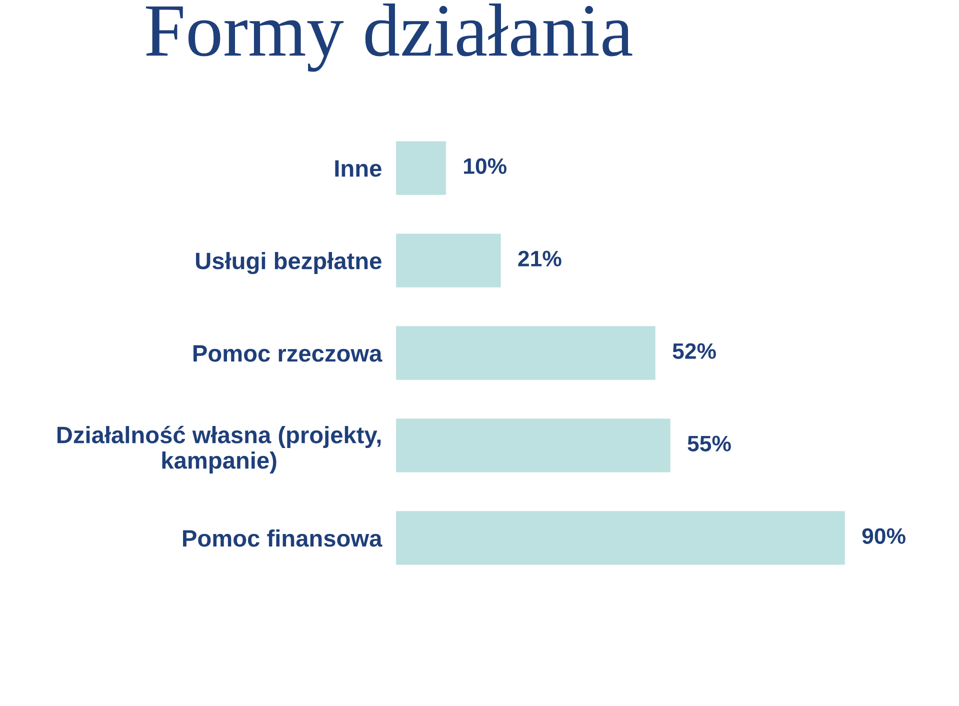 The image size is (959, 706). I want to click on y-tick-label: Działalność własna (projekty, kampanie), so click(219, 450).